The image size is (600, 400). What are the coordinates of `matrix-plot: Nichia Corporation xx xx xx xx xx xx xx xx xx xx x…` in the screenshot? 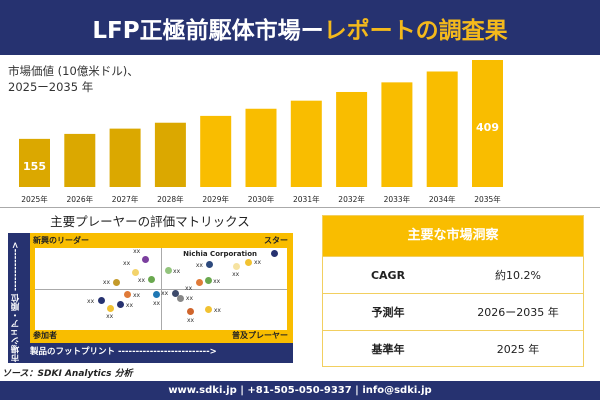 It's located at (161, 289).